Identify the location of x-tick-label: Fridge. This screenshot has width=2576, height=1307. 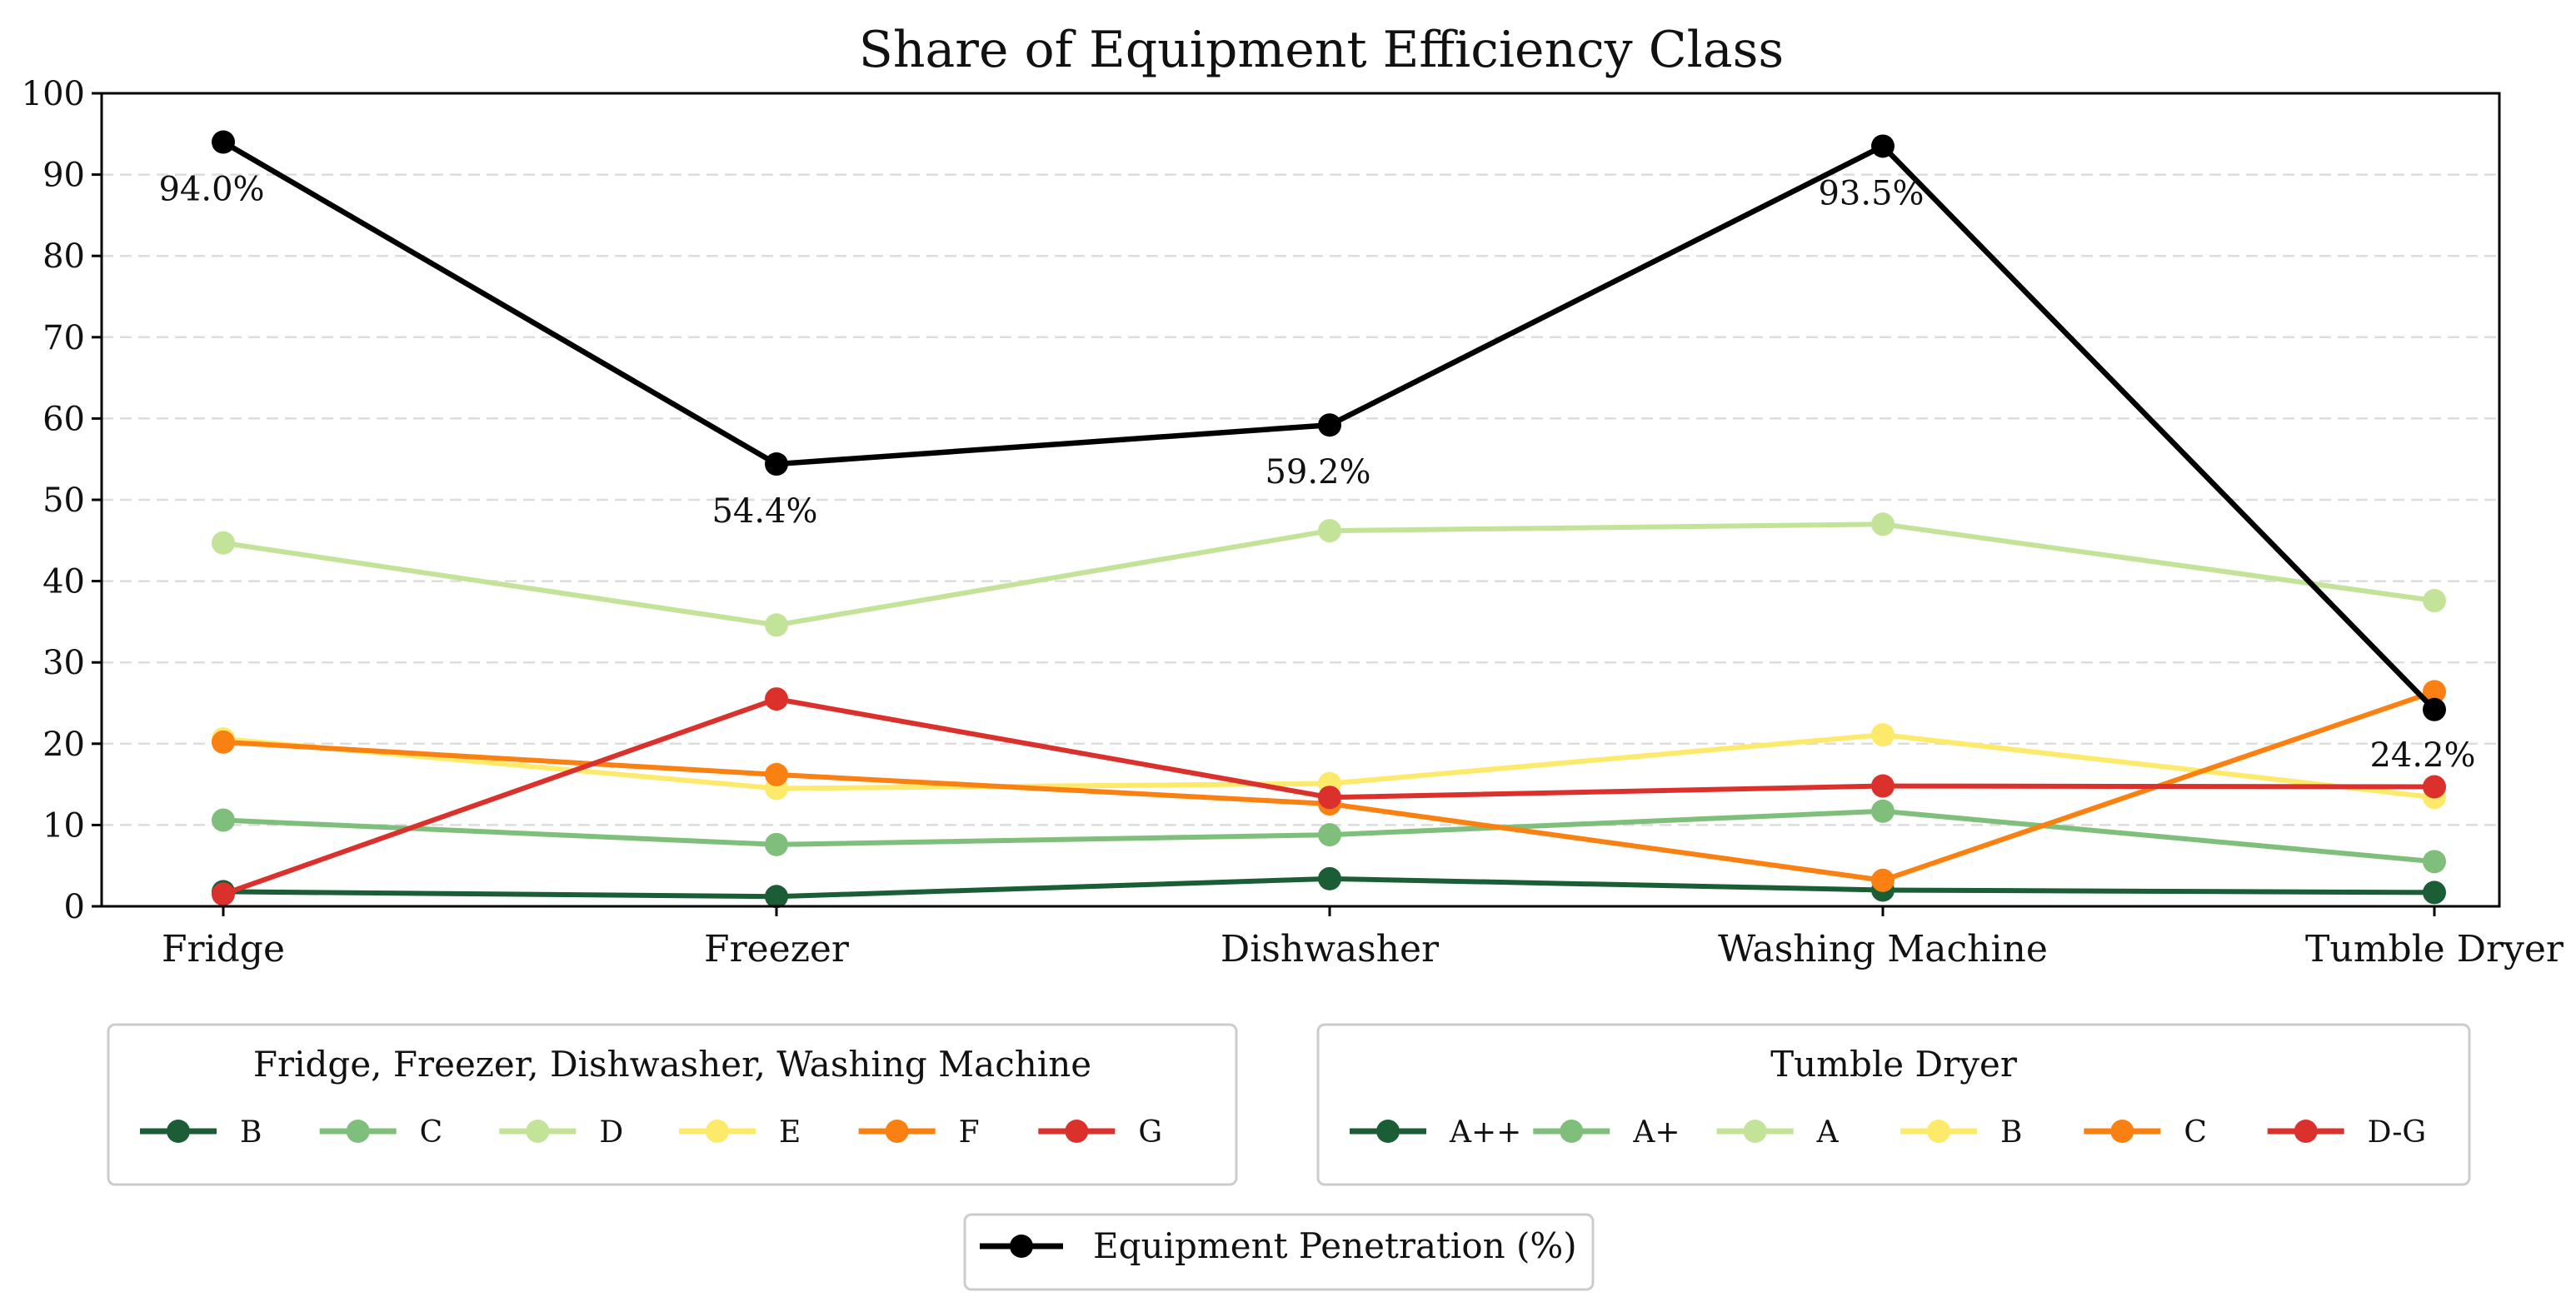
(223, 949).